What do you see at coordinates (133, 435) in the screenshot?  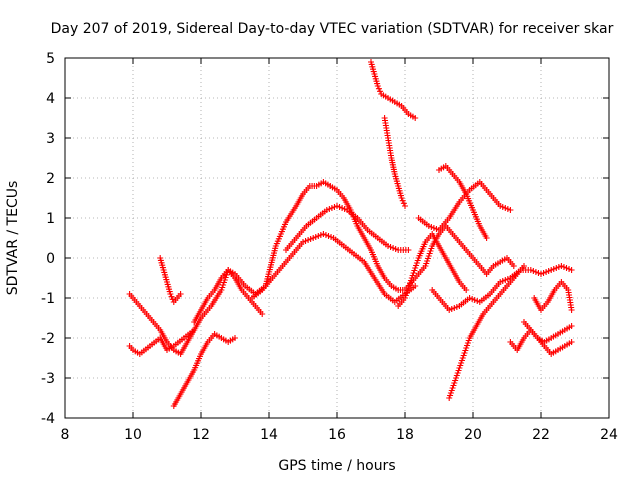 I see `x-tick-label: 10` at bounding box center [133, 435].